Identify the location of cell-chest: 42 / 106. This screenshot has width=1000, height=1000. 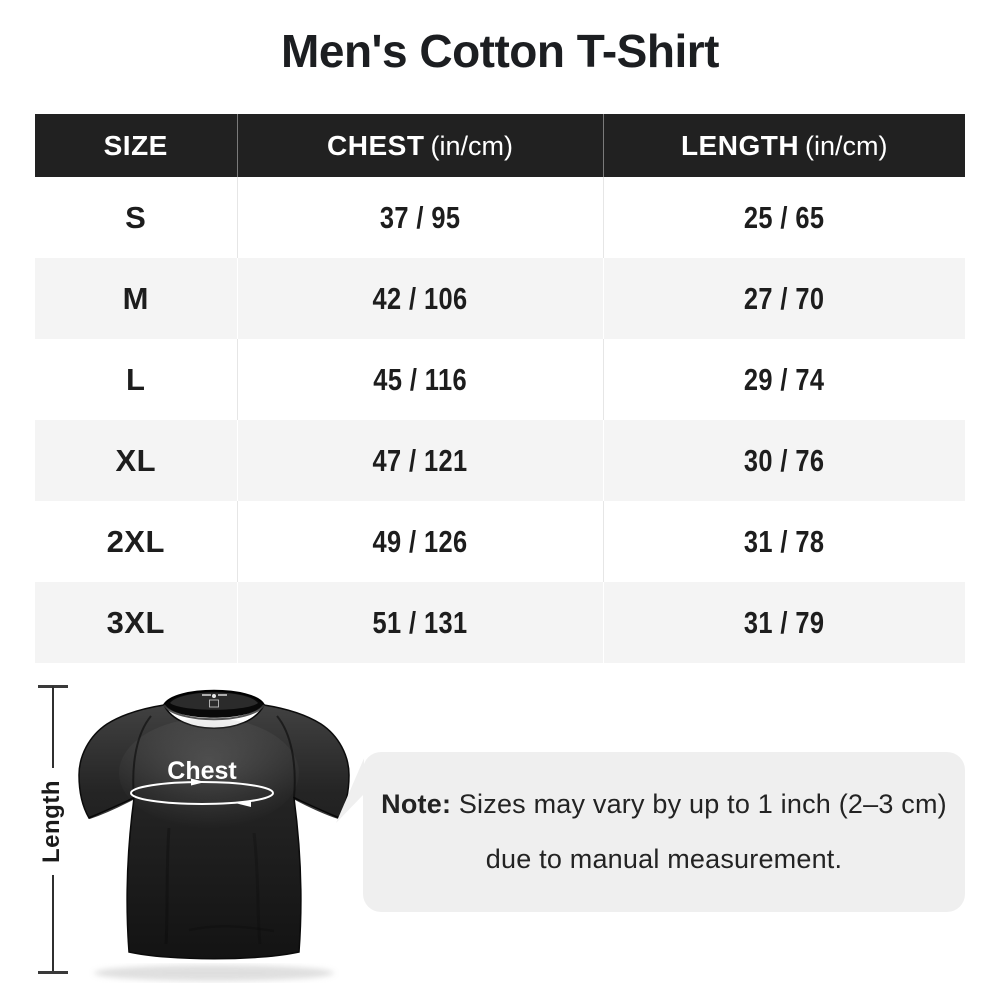
(420, 298).